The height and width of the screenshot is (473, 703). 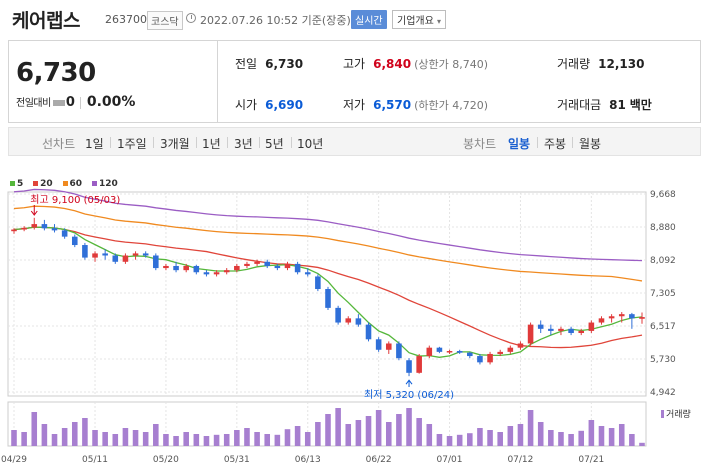 I want to click on x-tick-label: 06/22, so click(x=379, y=460).